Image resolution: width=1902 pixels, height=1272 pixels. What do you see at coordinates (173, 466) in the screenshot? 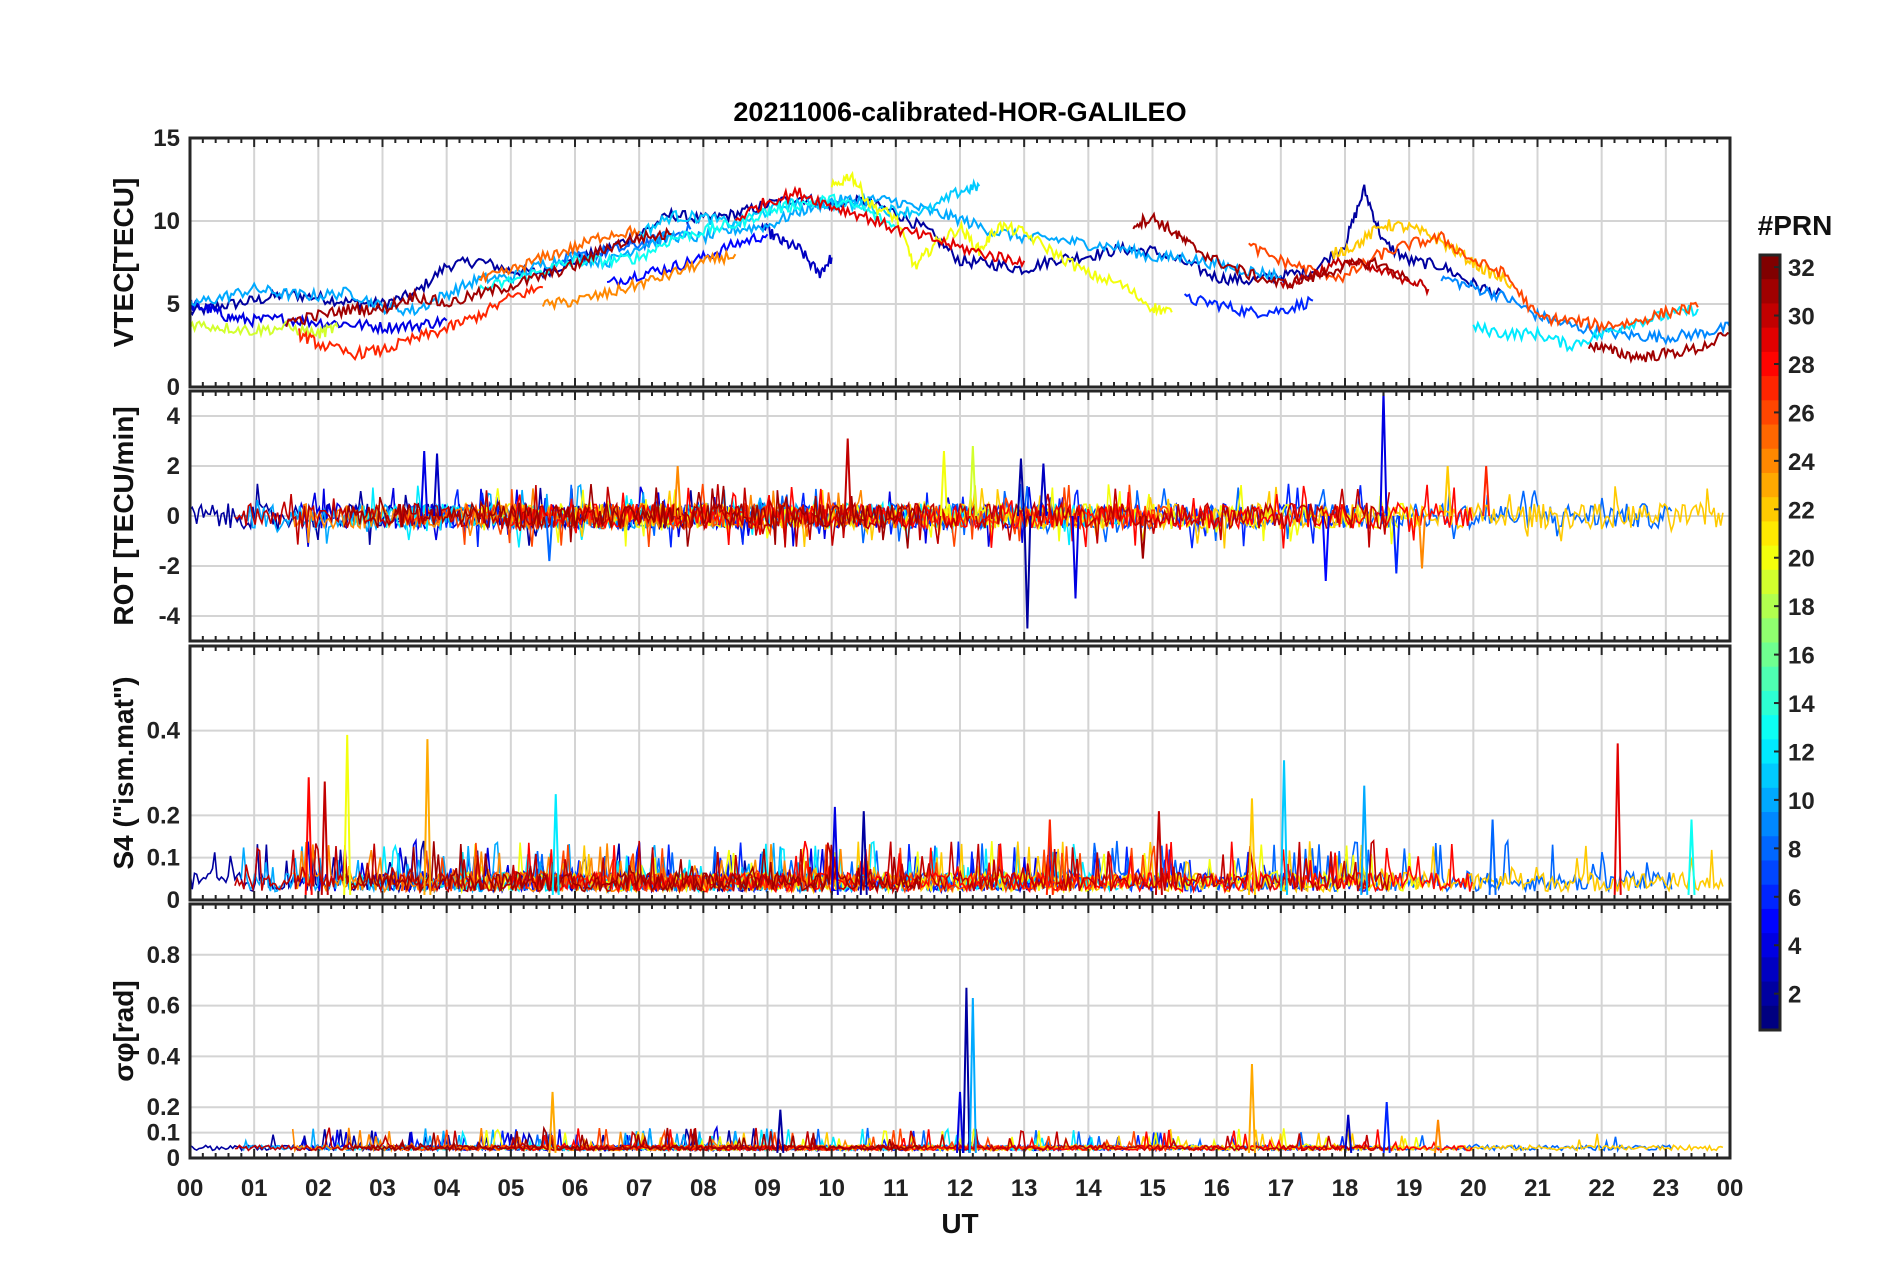
I see `y-tick-label: 2` at bounding box center [173, 466].